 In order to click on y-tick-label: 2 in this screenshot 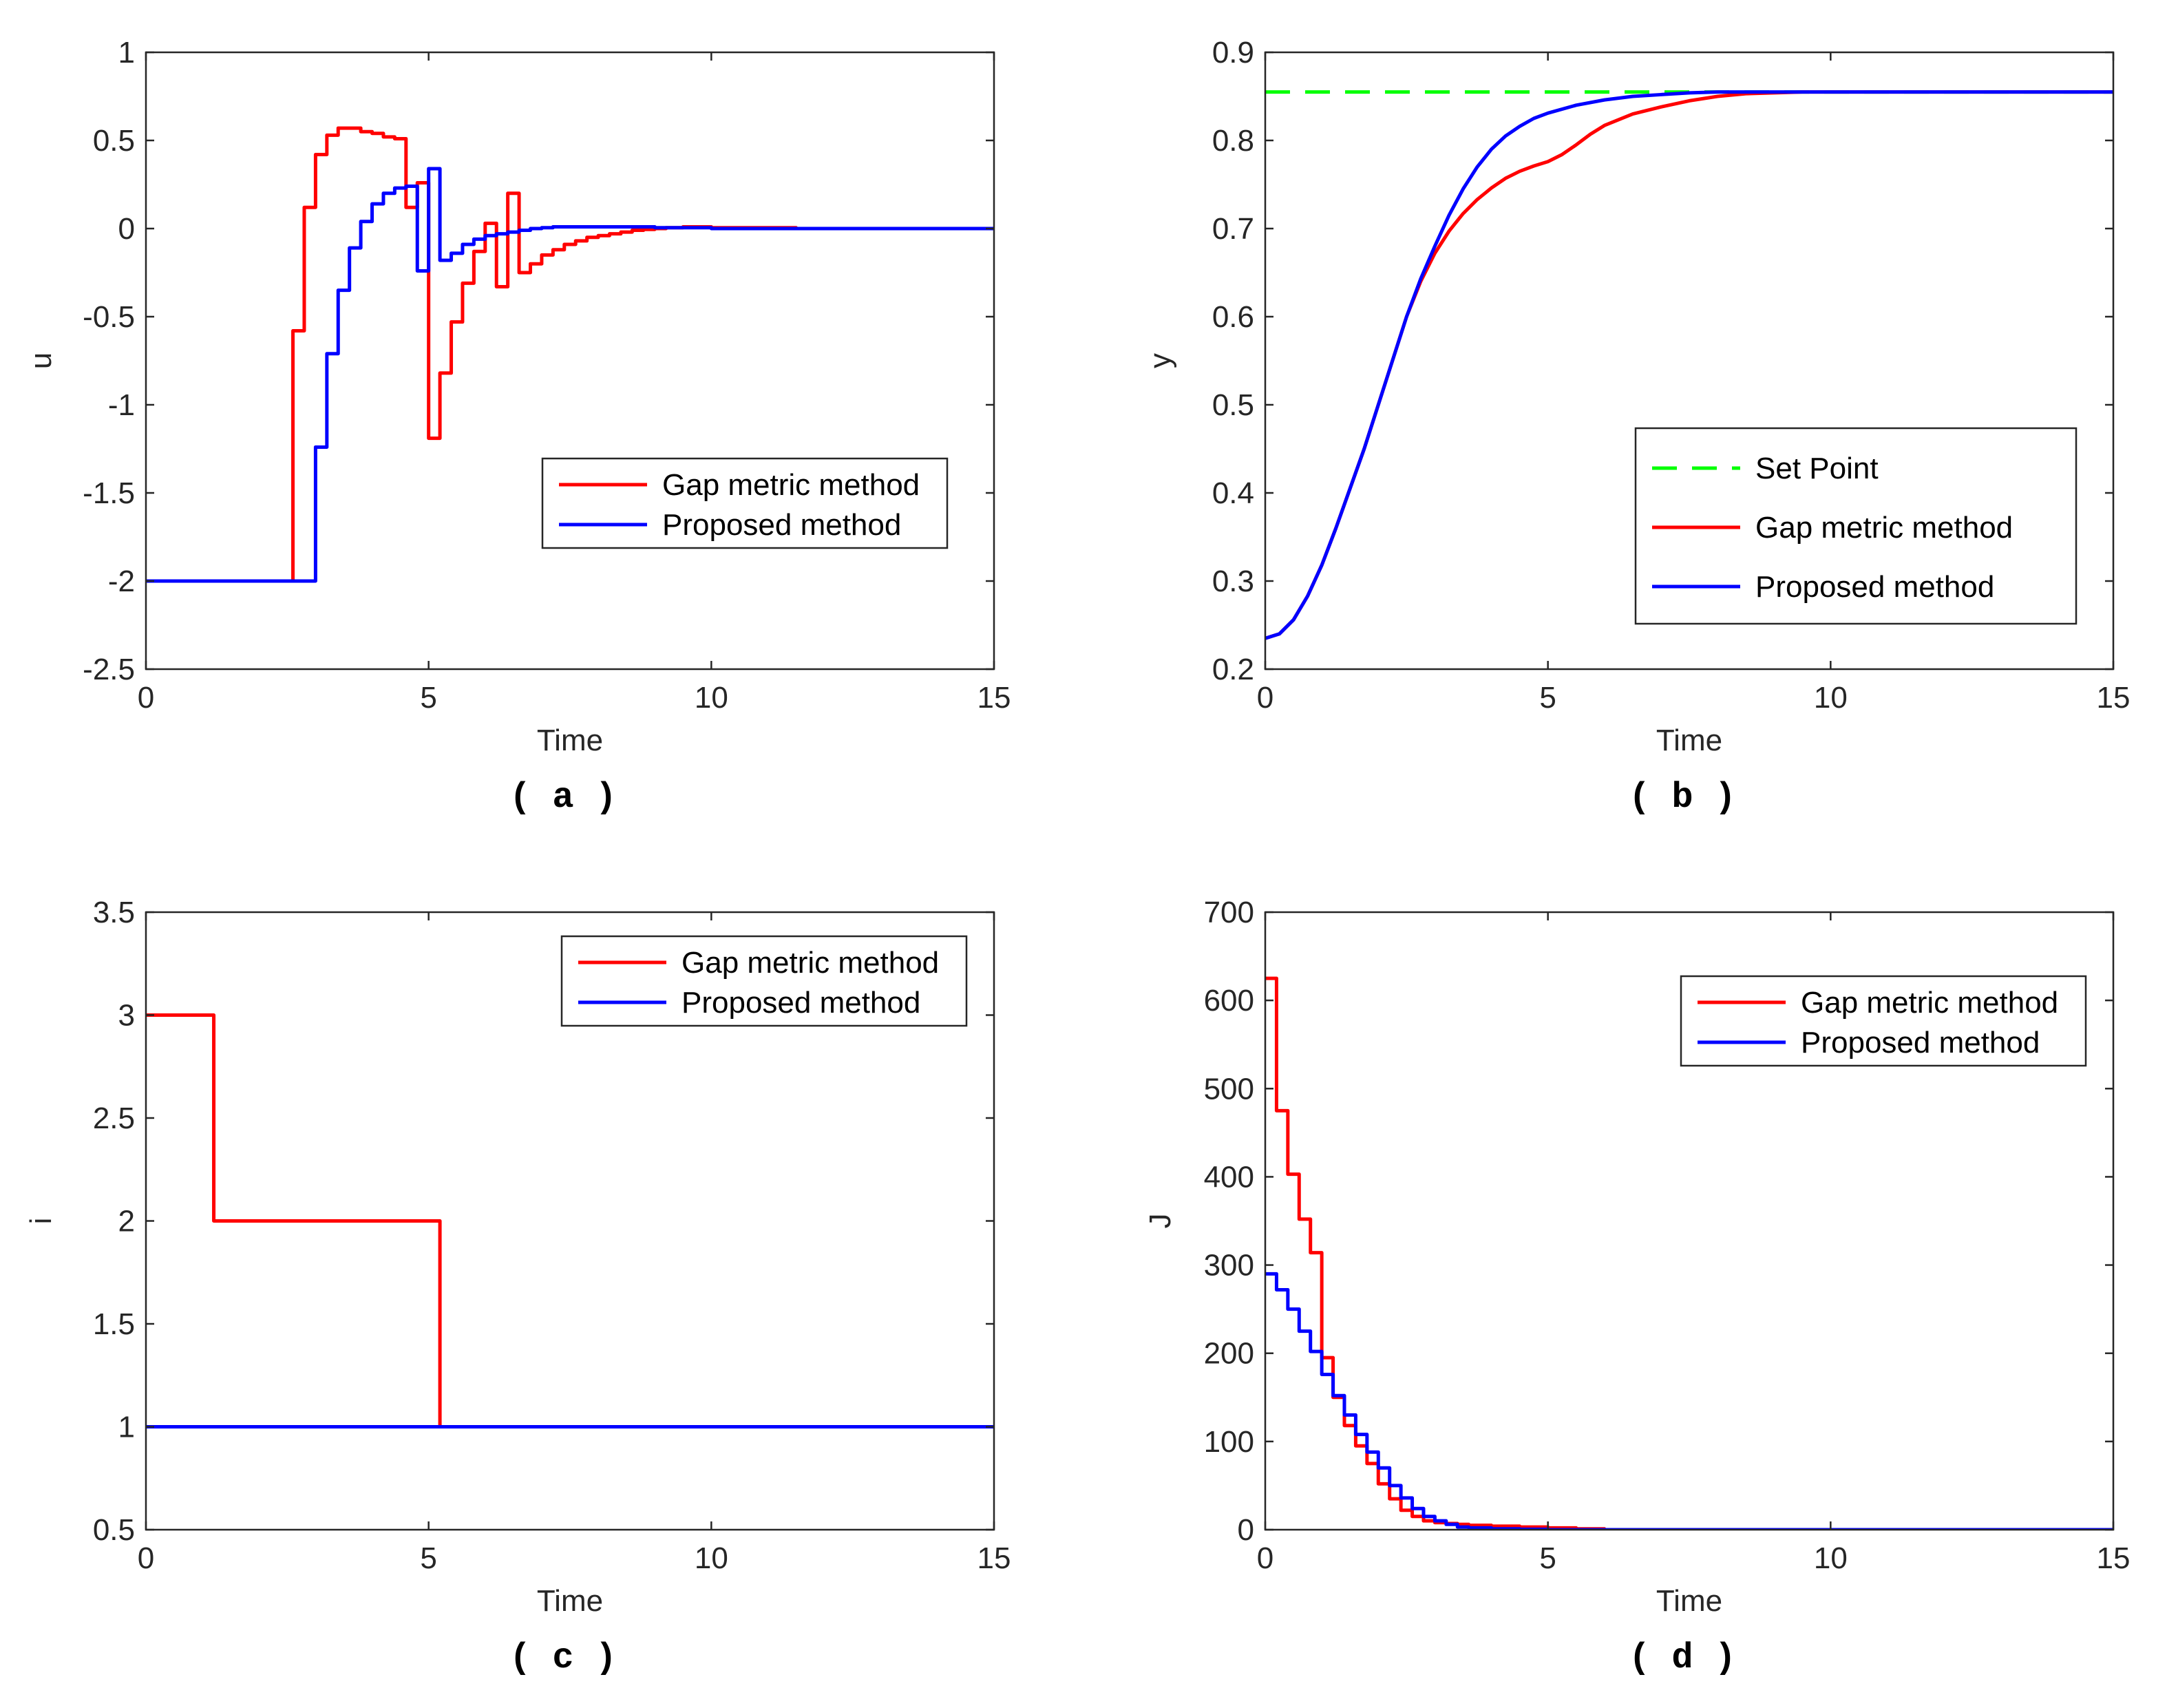, I will do `click(126, 1221)`.